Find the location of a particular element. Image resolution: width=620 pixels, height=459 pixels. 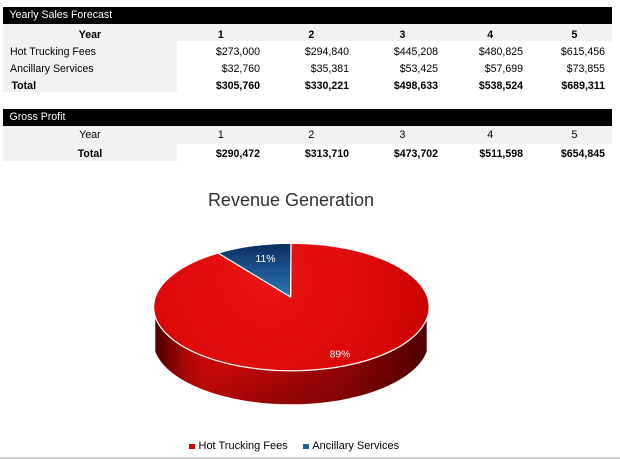

svg-text: 11% is located at coordinates (265, 259).